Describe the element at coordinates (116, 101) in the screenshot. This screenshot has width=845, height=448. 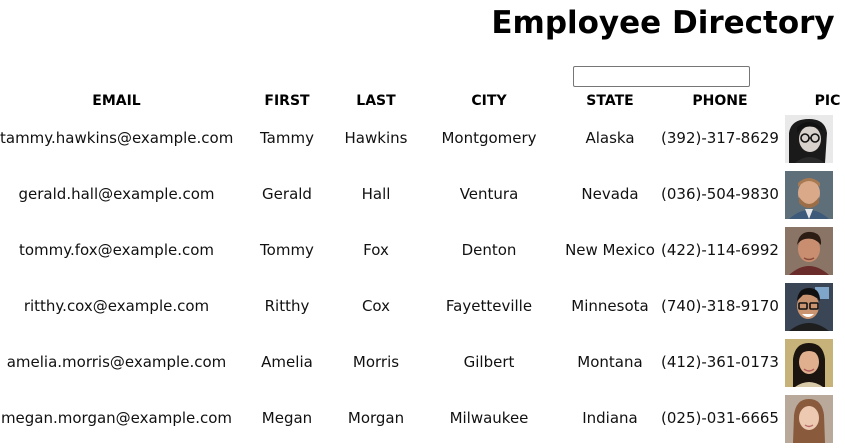
I see `column-header-email: EMAIL` at that location.